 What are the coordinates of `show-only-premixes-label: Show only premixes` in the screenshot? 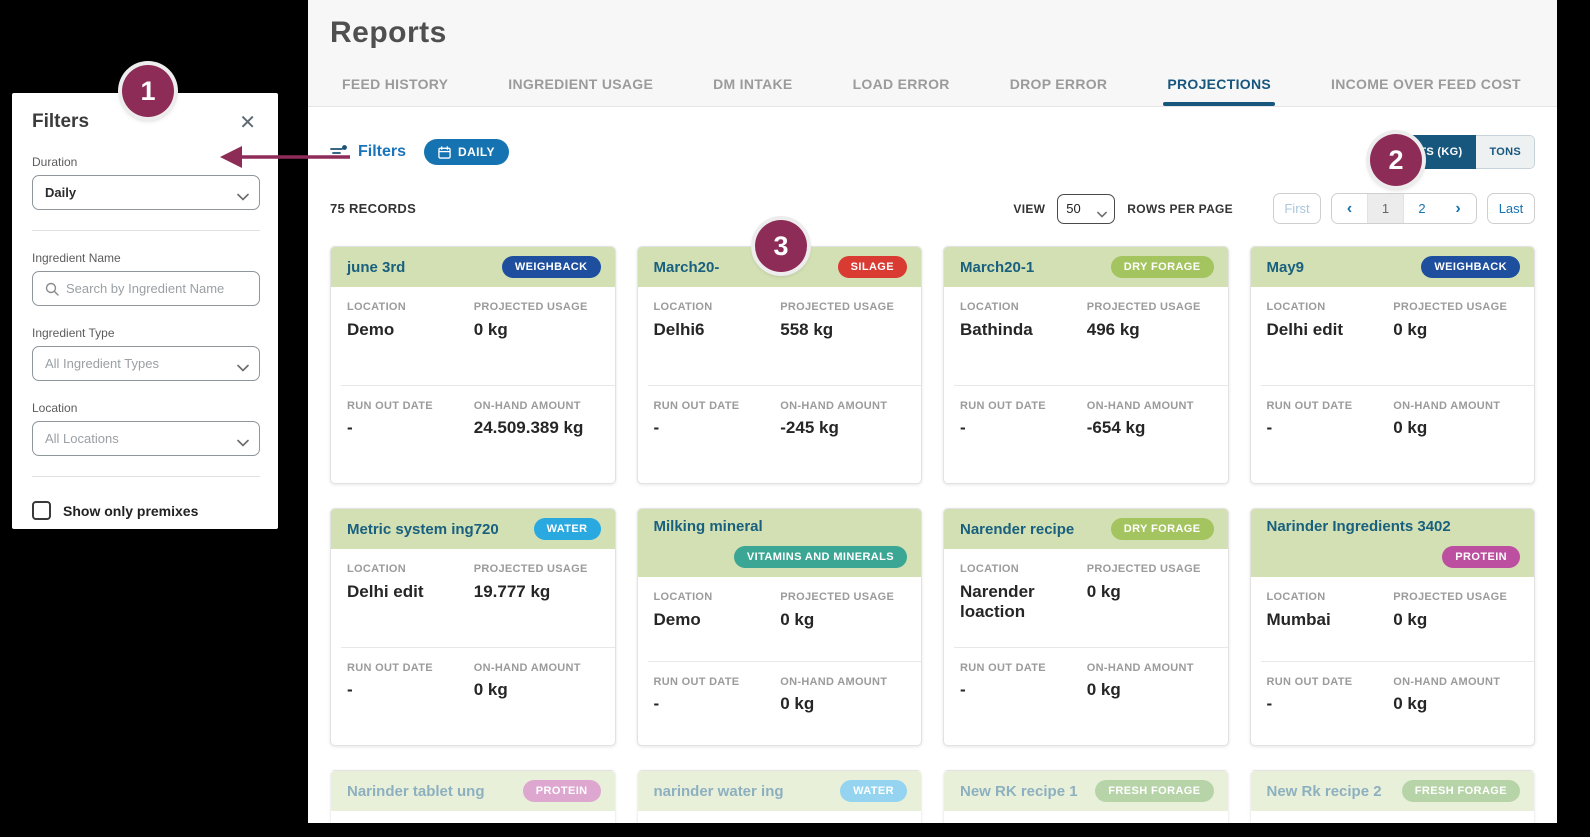 It's located at (131, 510).